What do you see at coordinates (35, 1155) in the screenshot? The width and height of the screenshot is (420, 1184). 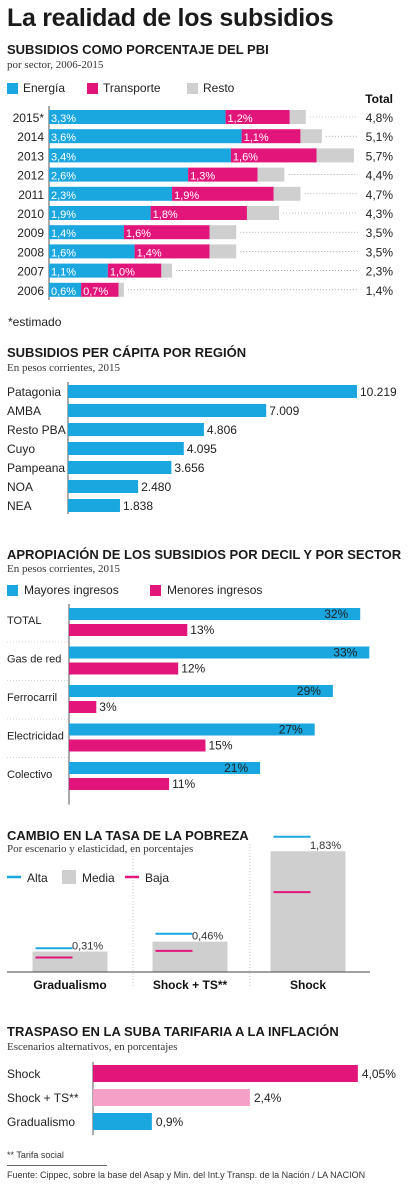 I see `footnote: ** Tarifa social` at bounding box center [35, 1155].